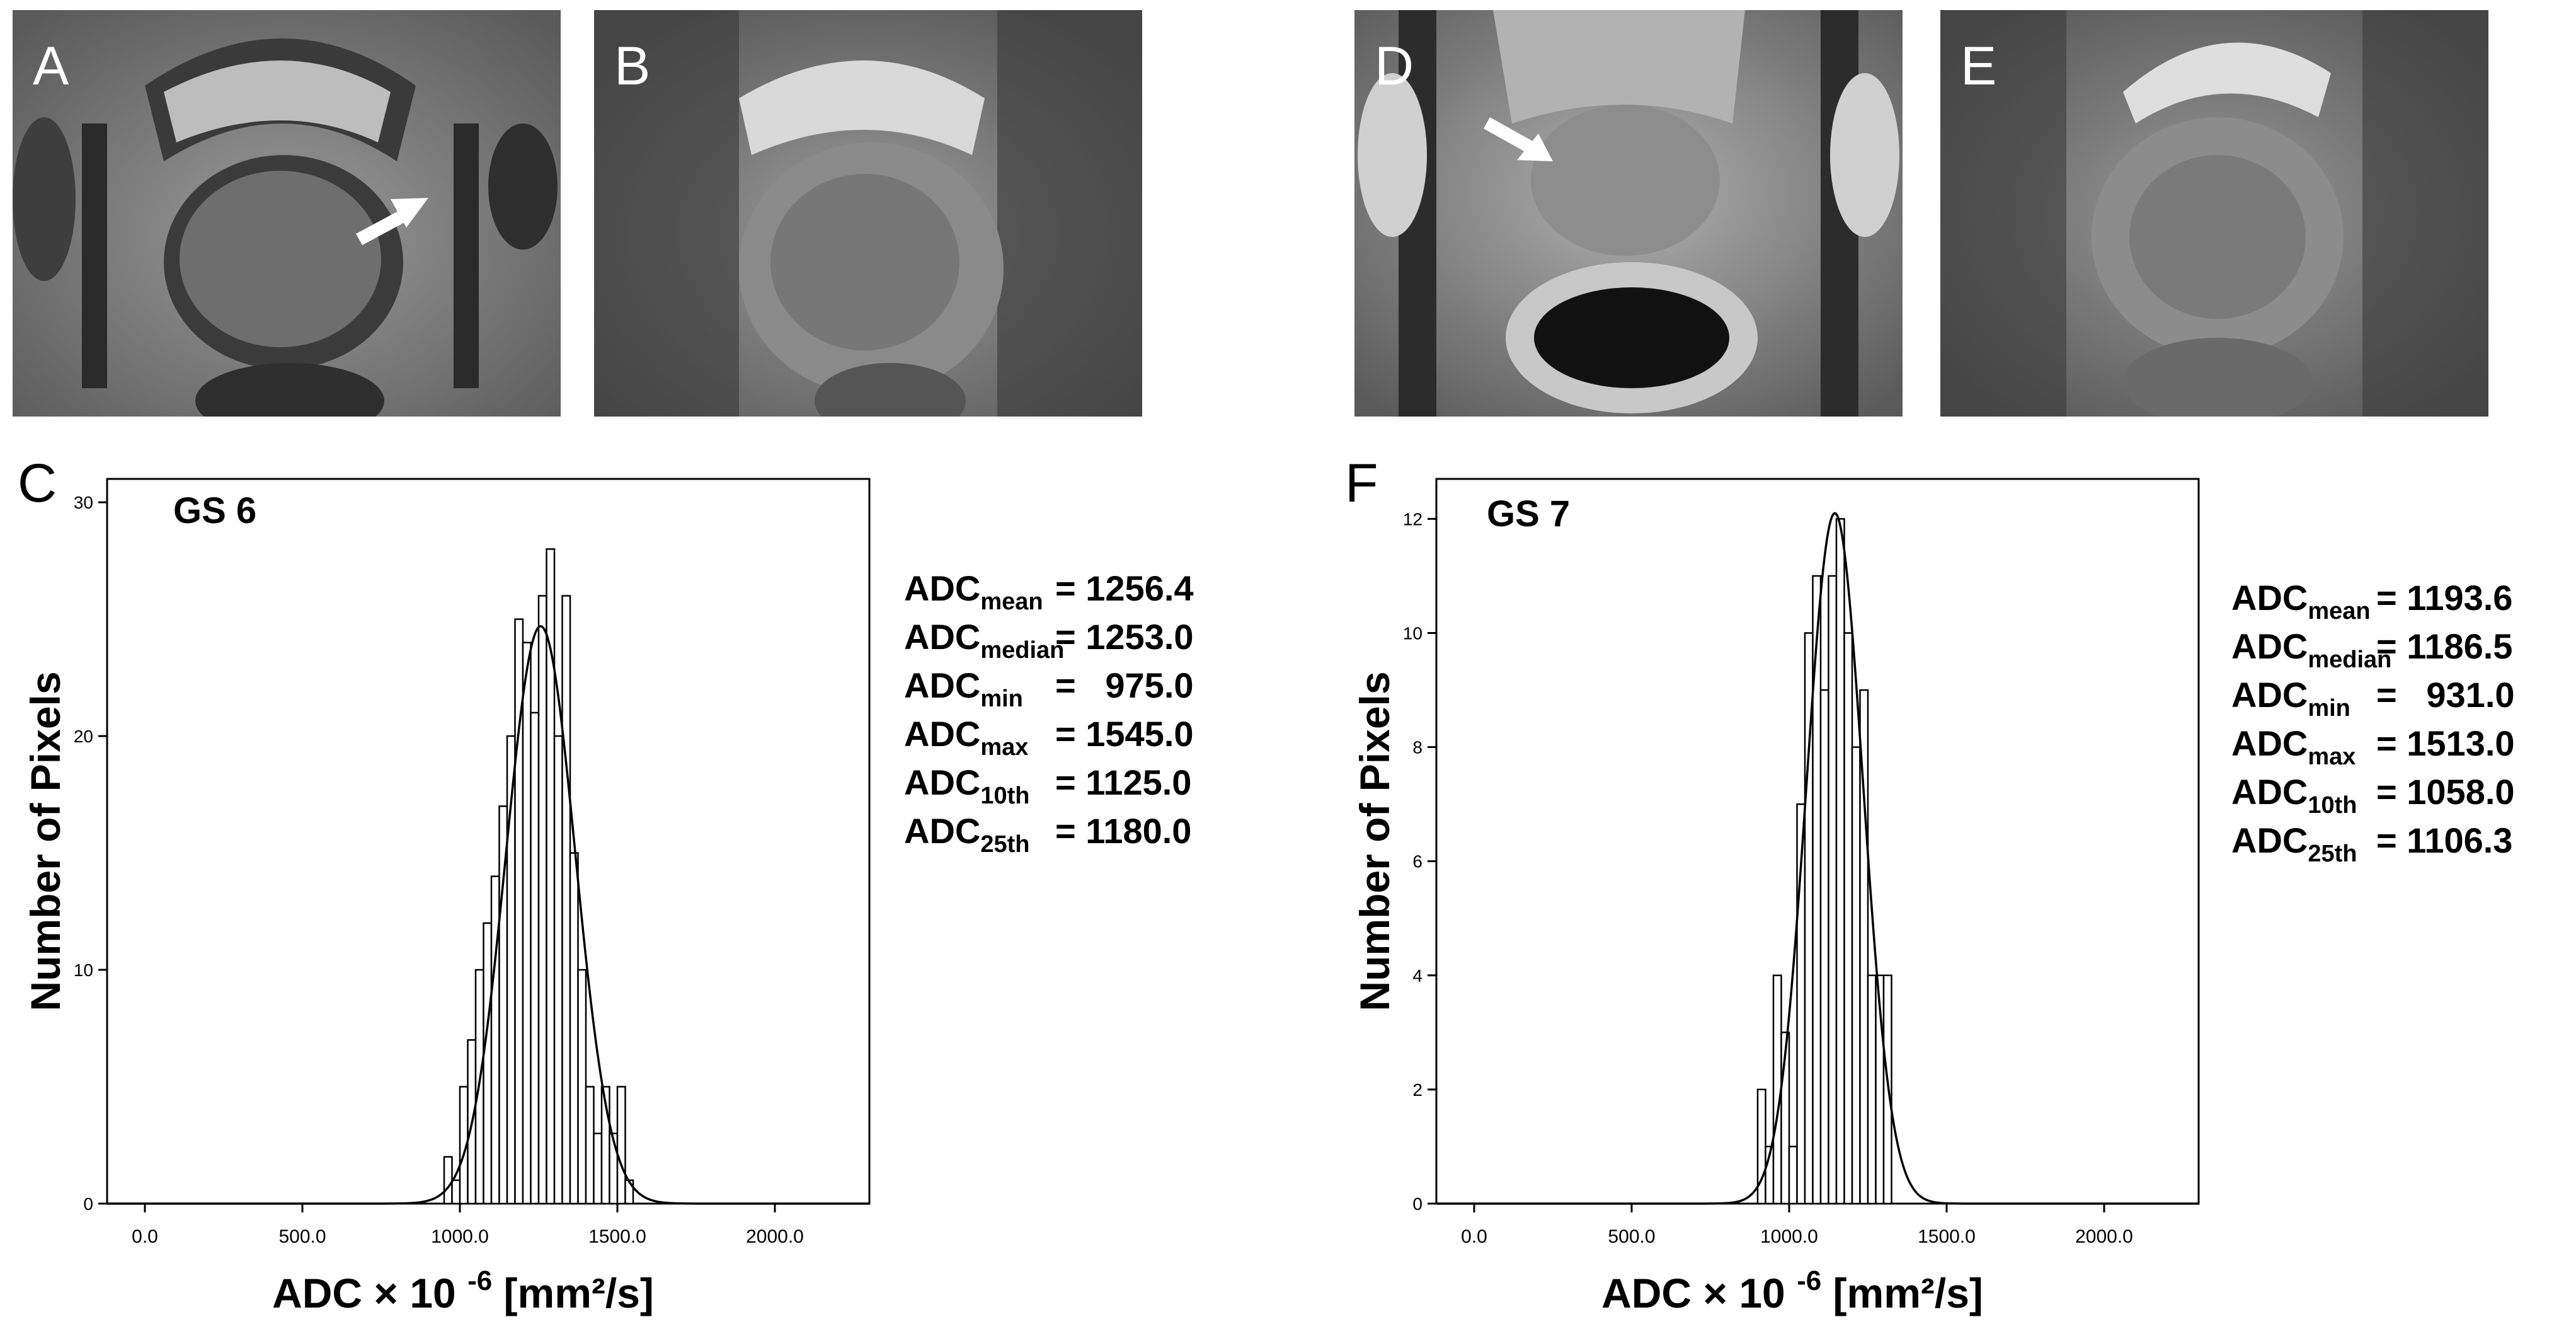  Describe the element at coordinates (2444, 646) in the screenshot. I see `stat-value: = 1186.5` at that location.